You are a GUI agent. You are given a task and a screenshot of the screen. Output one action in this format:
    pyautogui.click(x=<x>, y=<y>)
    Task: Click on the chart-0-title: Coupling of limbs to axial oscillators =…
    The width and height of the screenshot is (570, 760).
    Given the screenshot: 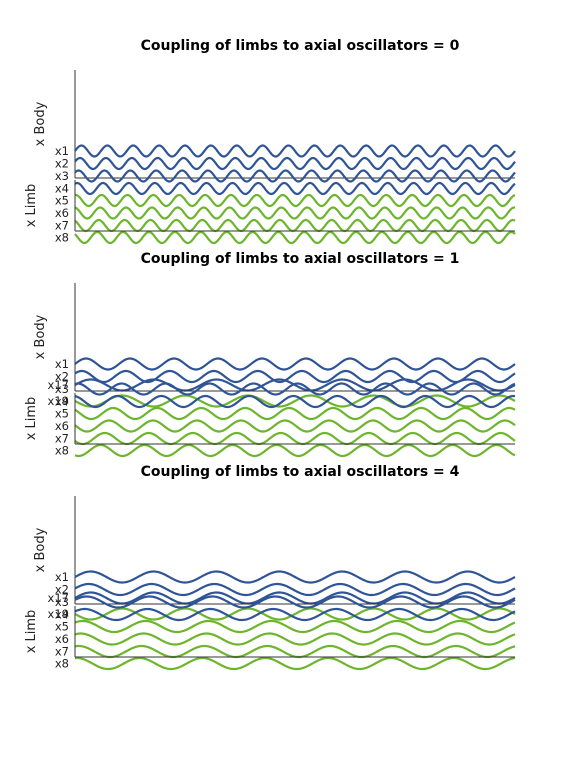 What is the action you would take?
    pyautogui.click(x=300, y=46)
    